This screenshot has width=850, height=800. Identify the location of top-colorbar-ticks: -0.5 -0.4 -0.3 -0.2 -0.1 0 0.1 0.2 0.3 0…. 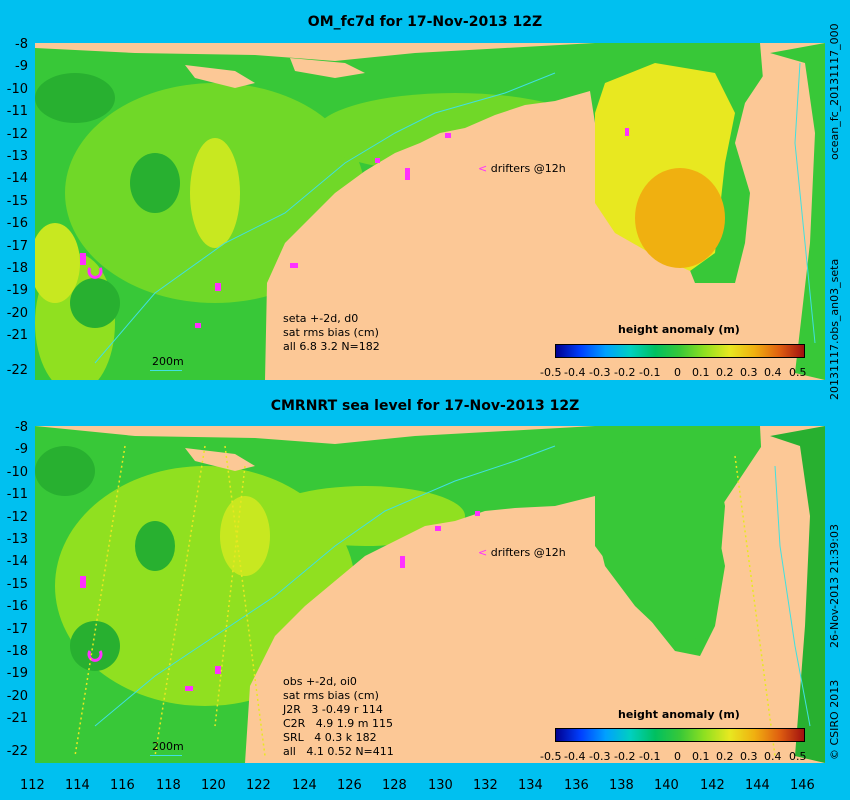
(673, 372).